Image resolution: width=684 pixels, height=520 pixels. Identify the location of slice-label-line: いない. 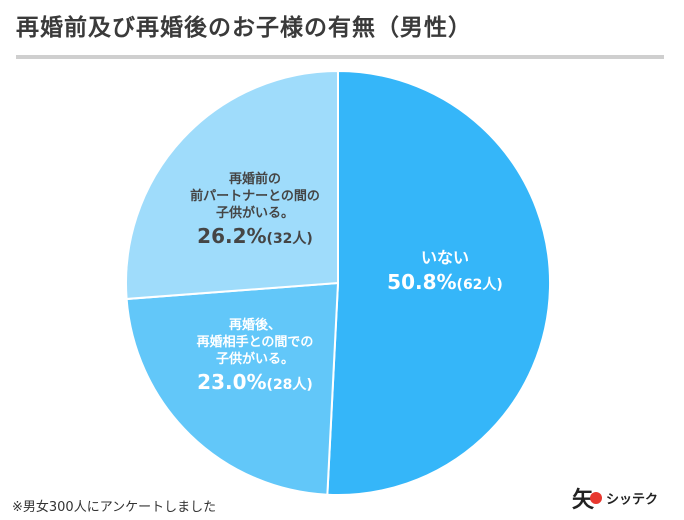
(444, 257).